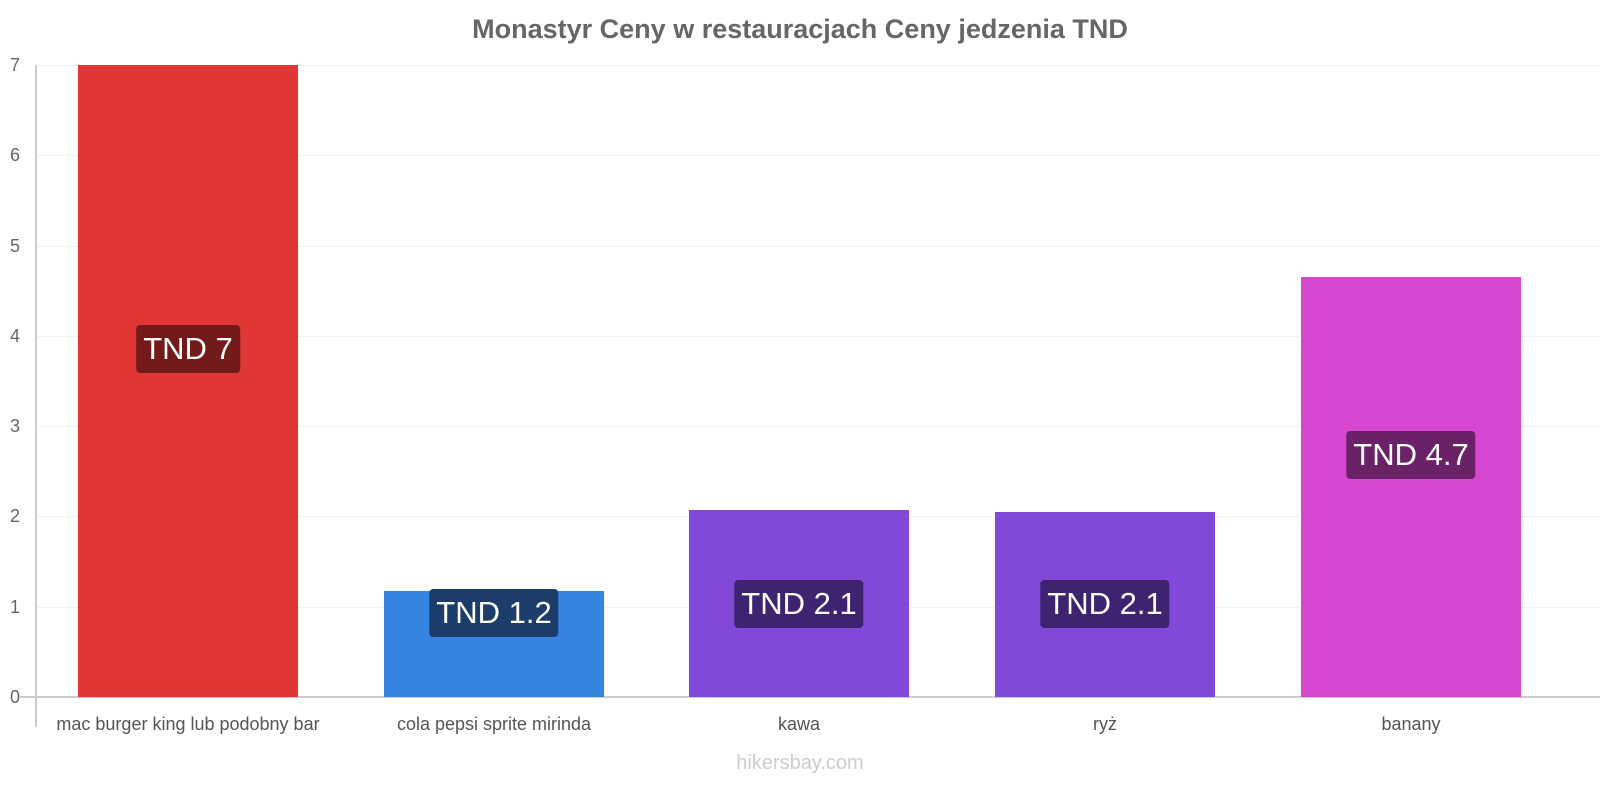 The width and height of the screenshot is (1600, 800). What do you see at coordinates (1411, 455) in the screenshot?
I see `bar-value-label: TND 4.7` at bounding box center [1411, 455].